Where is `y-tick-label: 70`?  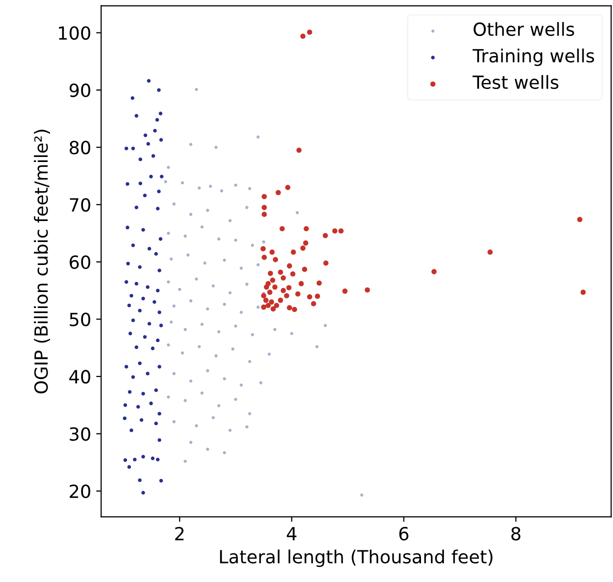
y-tick-label: 70 is located at coordinates (80, 205).